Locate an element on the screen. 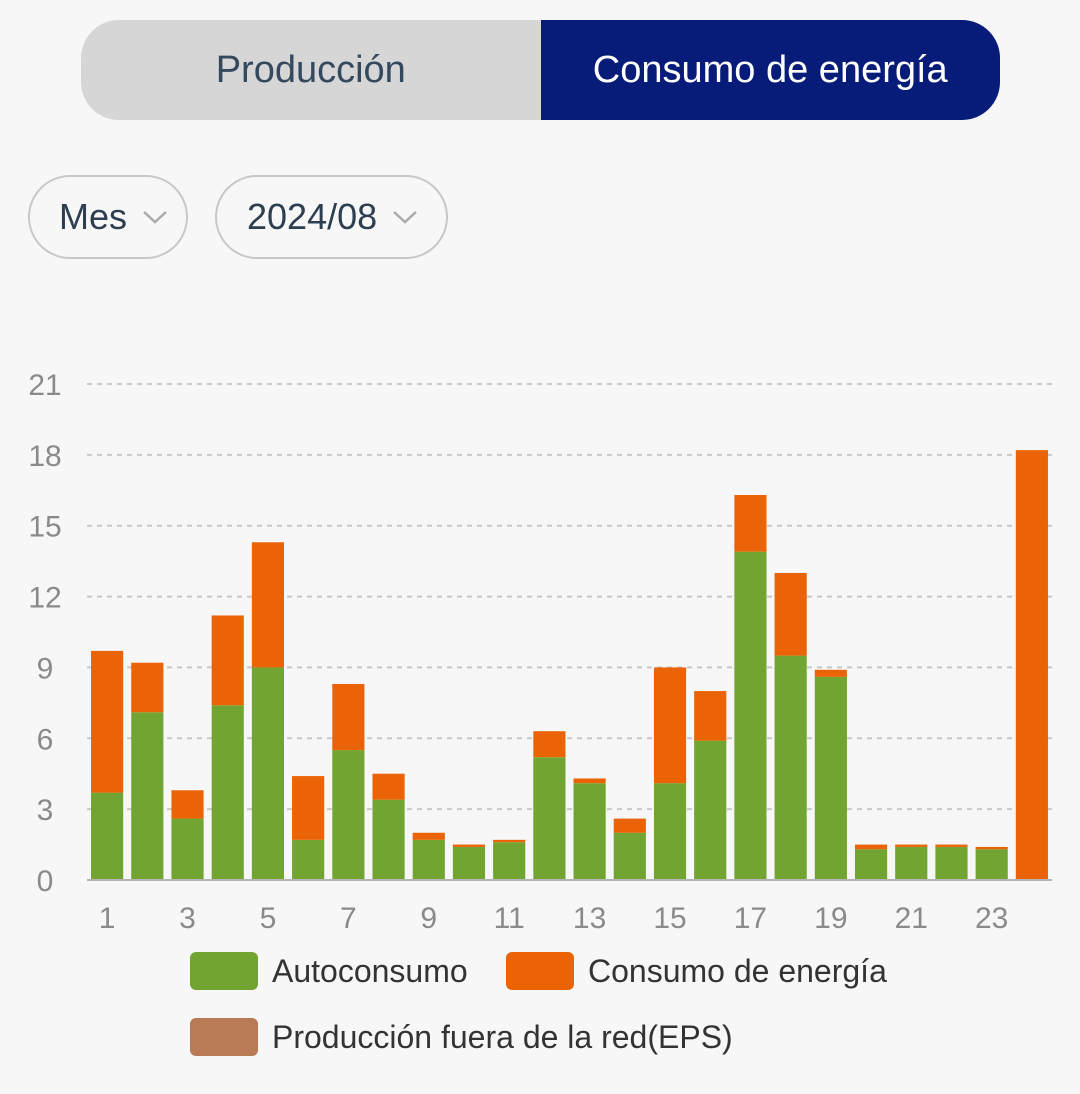 This screenshot has width=1080, height=1094. y-tick-label: 6 is located at coordinates (45, 739).